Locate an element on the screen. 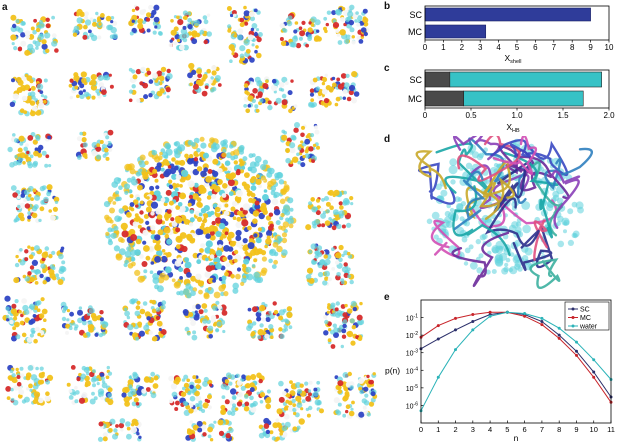  y-tick-exponent: -2 is located at coordinates (416, 334).